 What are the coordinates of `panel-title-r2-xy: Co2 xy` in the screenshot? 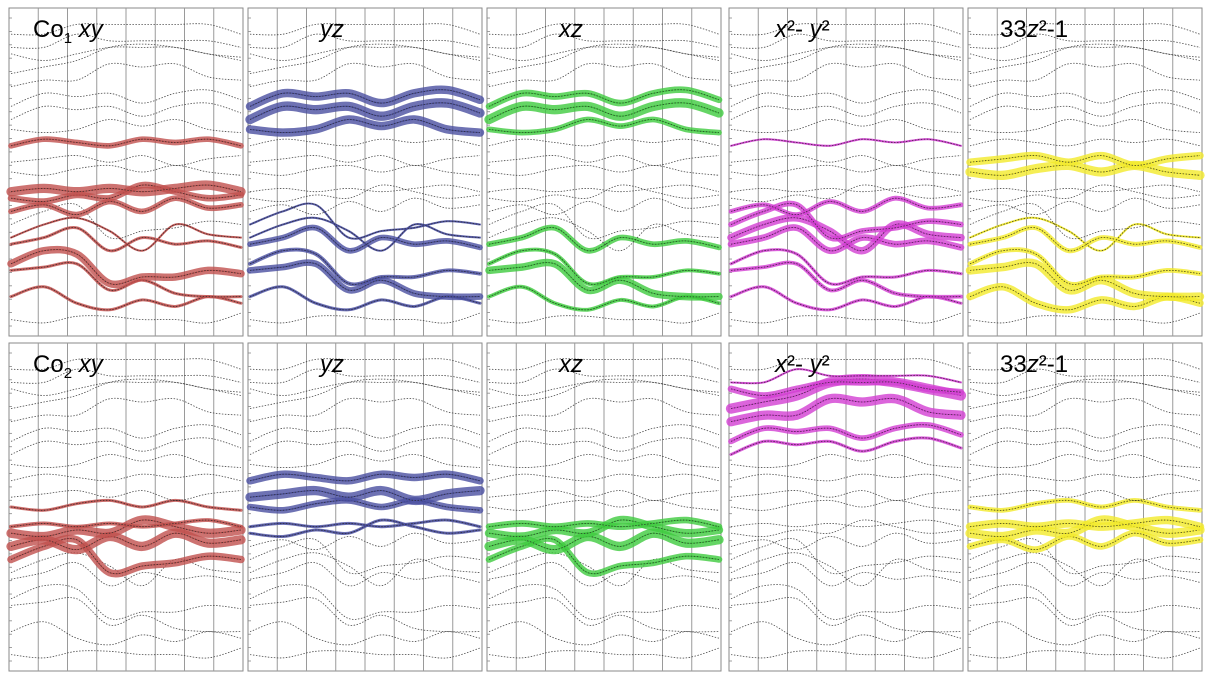 It's located at (68, 366).